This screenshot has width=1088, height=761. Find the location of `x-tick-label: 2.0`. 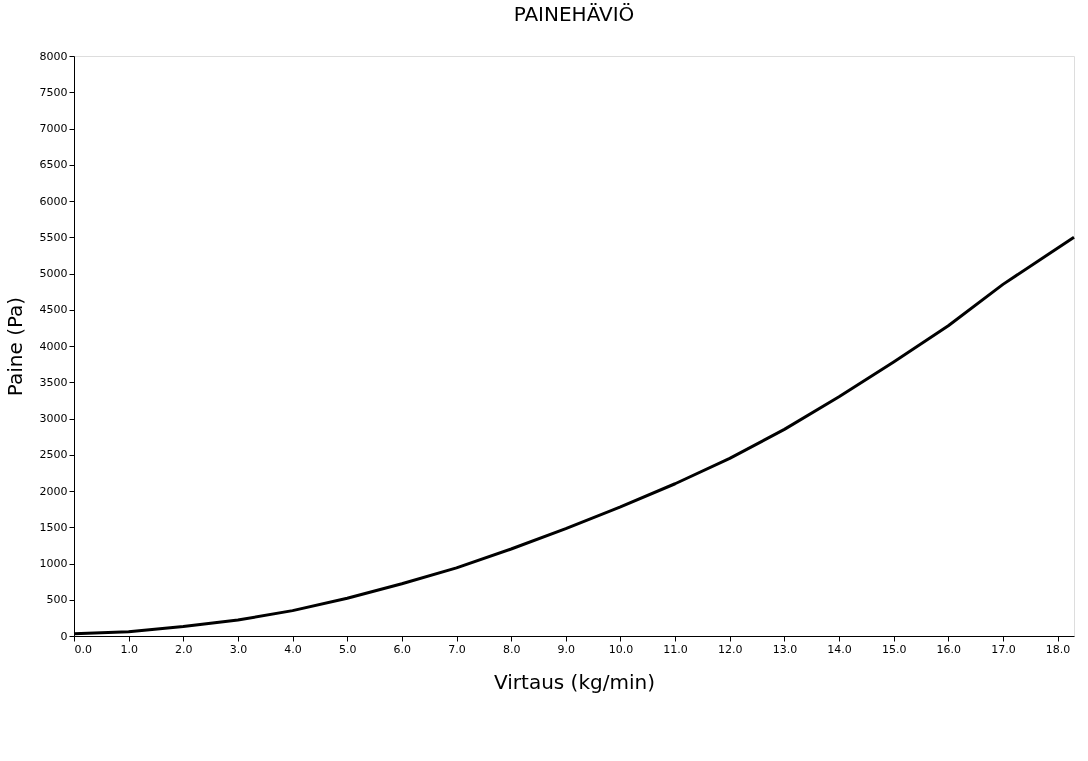

x-tick-label: 2.0 is located at coordinates (184, 649).